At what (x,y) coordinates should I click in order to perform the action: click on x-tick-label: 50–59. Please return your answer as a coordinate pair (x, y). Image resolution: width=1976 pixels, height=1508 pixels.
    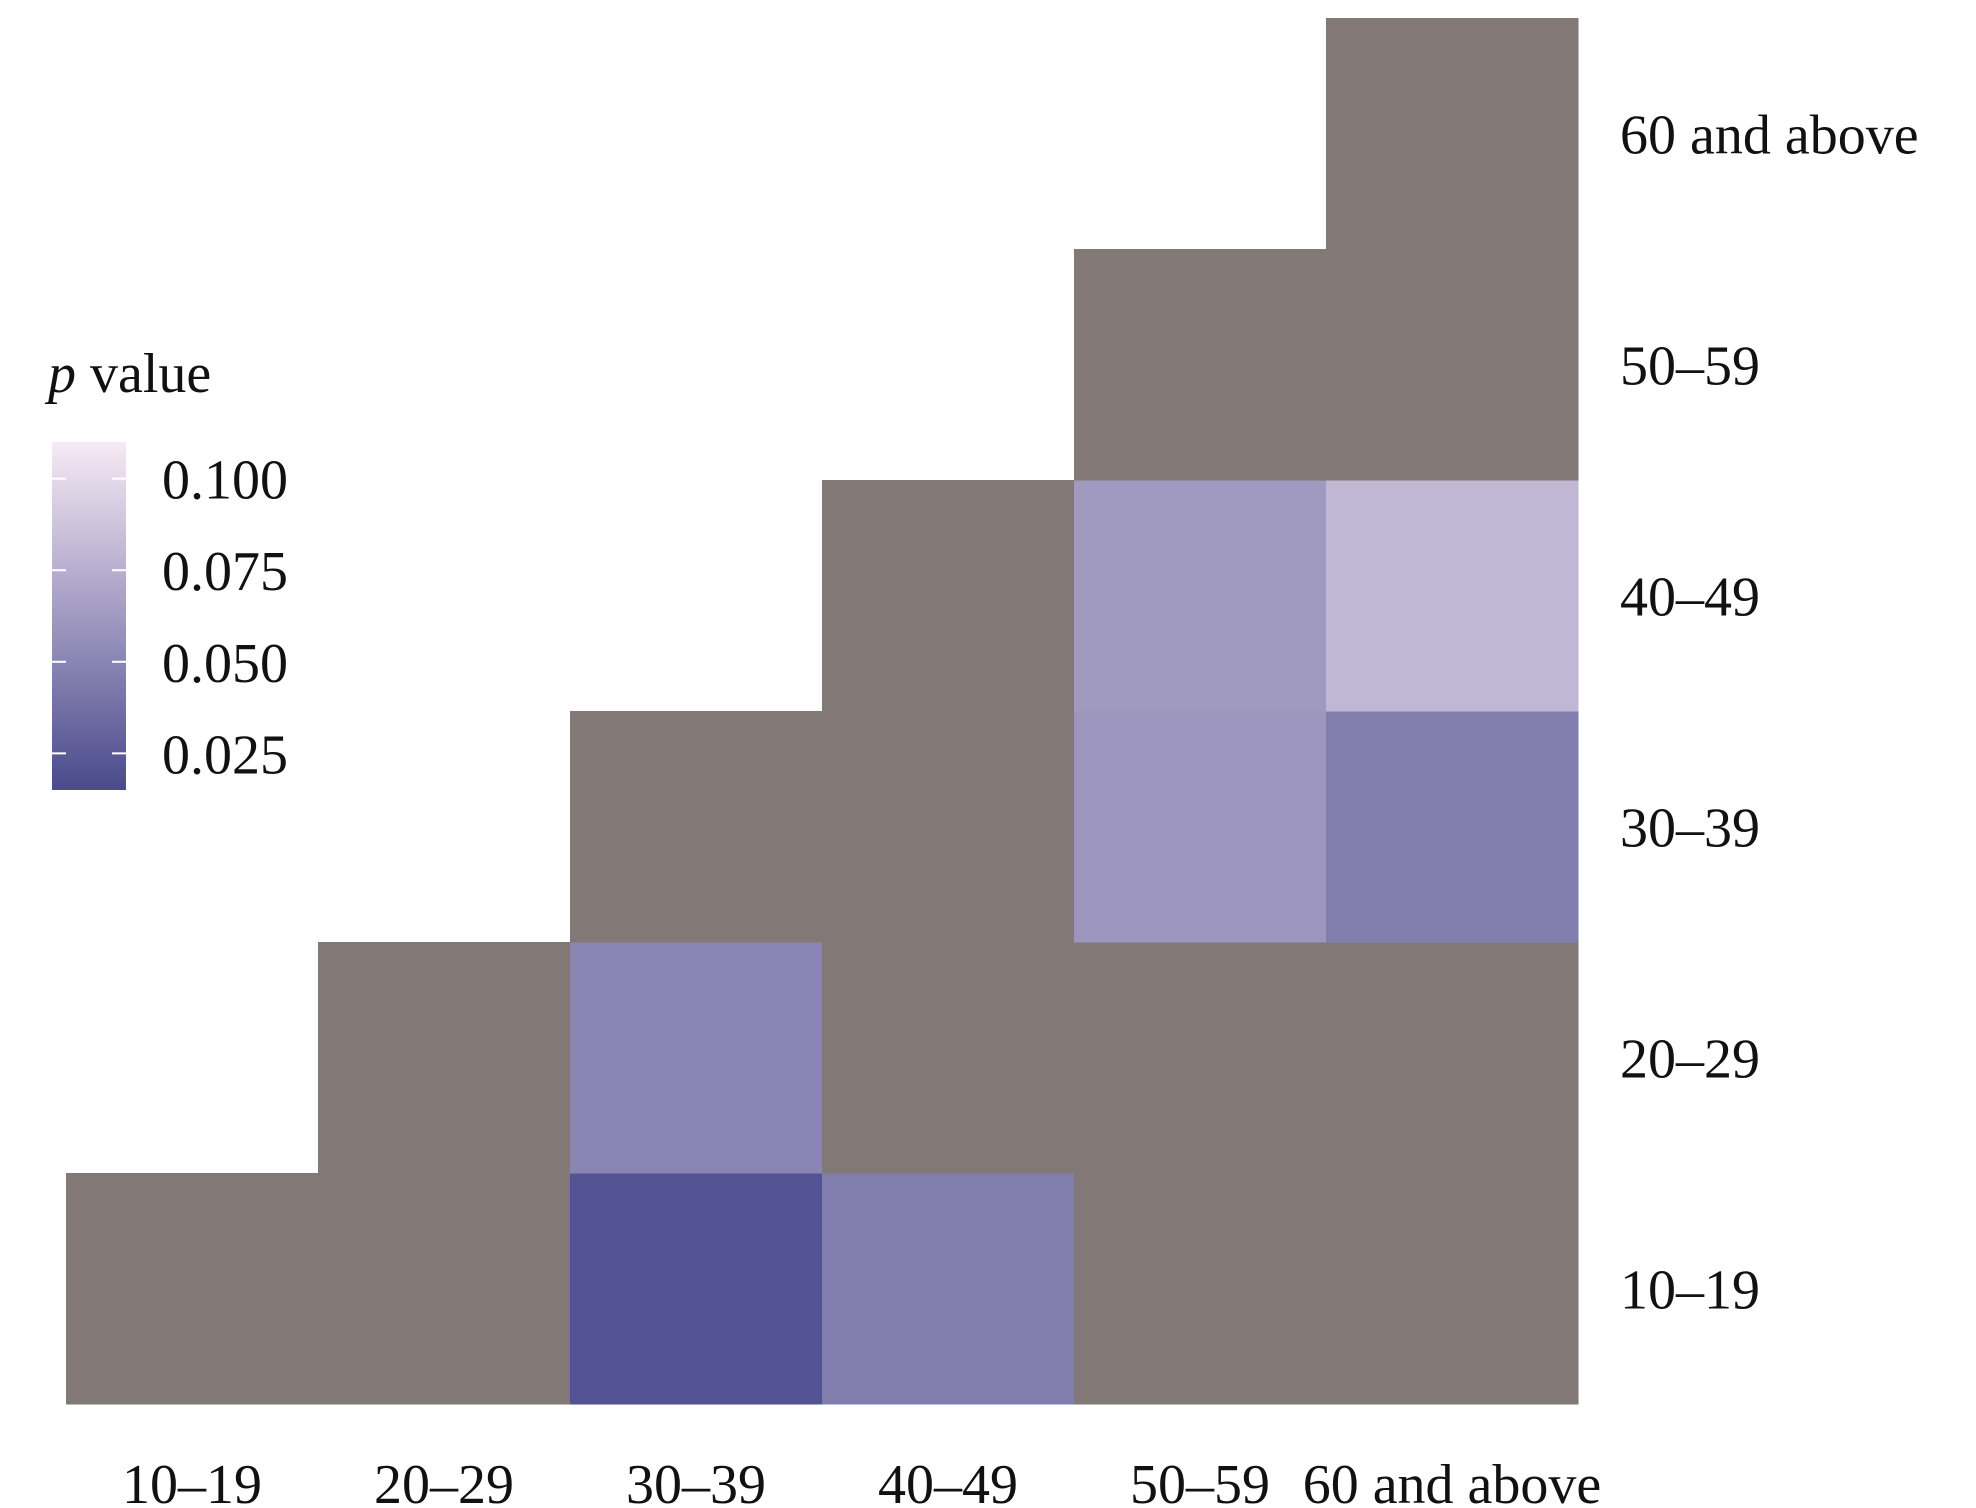
    Looking at the image, I should click on (1200, 1481).